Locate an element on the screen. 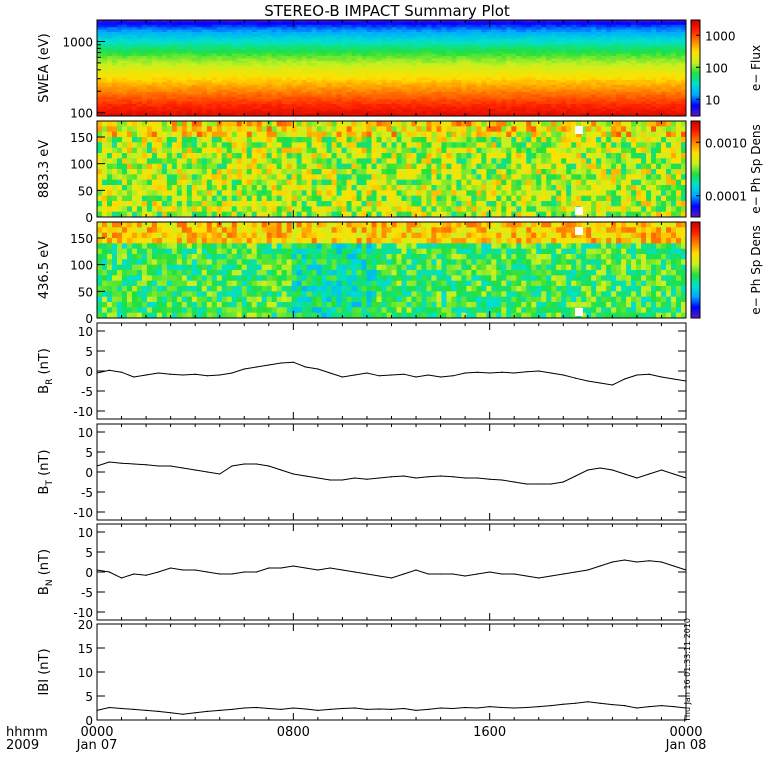 This screenshot has height=780, width=780. spectrogram-1-cells is located at coordinates (391, 169).